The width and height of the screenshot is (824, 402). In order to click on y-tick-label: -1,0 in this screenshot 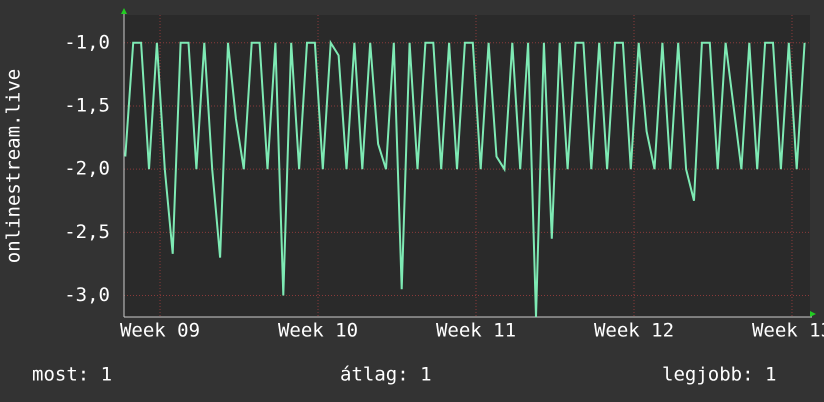, I will do `click(87, 42)`.